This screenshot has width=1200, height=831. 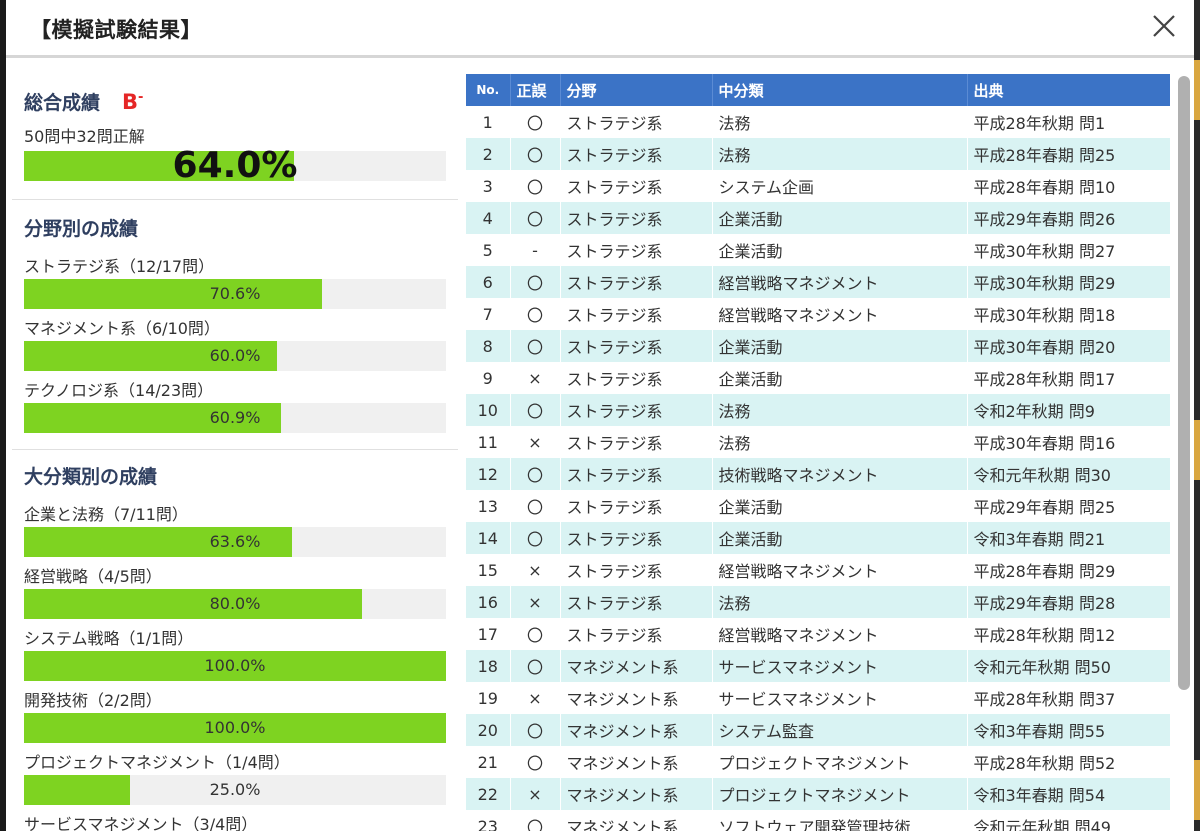 I want to click on table-row: 9 × ストラテジ系 企業活動 平成28年秋期 問17, so click(x=818, y=378).